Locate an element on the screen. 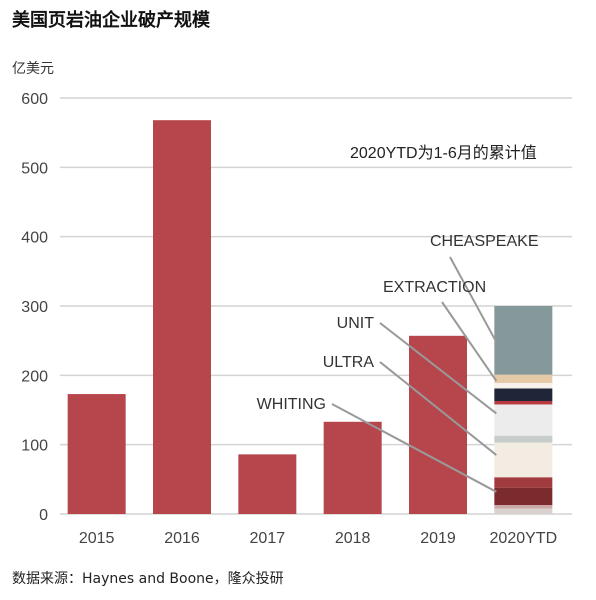 The width and height of the screenshot is (596, 600). y-tick-label: 400 is located at coordinates (34, 238).